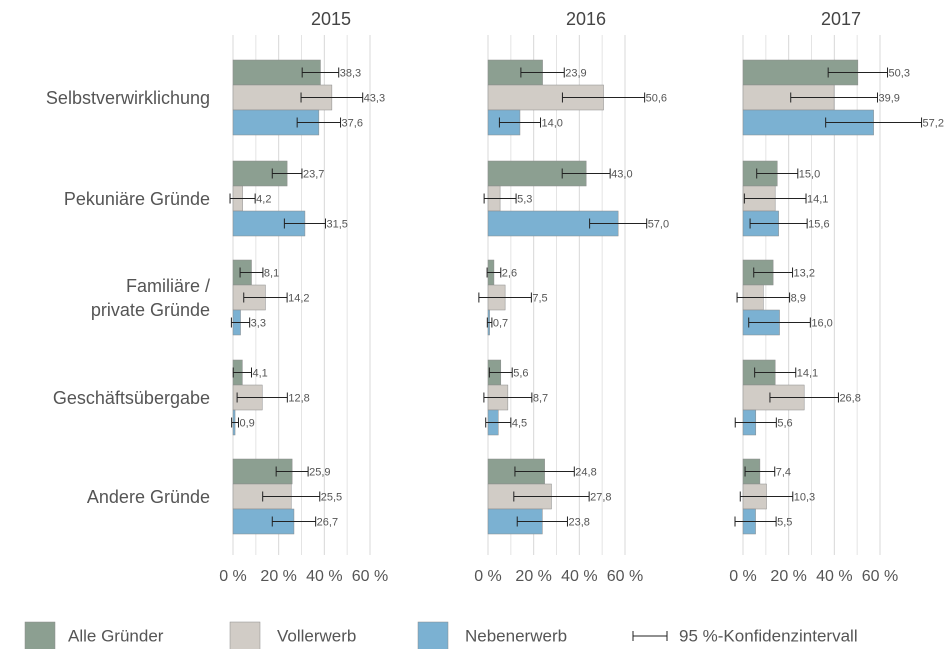 The height and width of the screenshot is (649, 951). I want to click on value-label: 24,8, so click(585, 472).